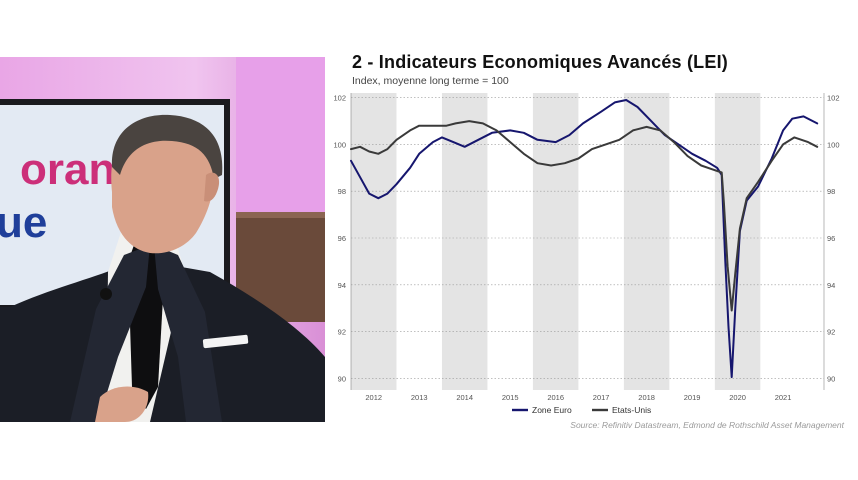 This screenshot has width=858, height=480. I want to click on y-axis-right: 90 92 94 96 98 100 102, so click(831, 241).